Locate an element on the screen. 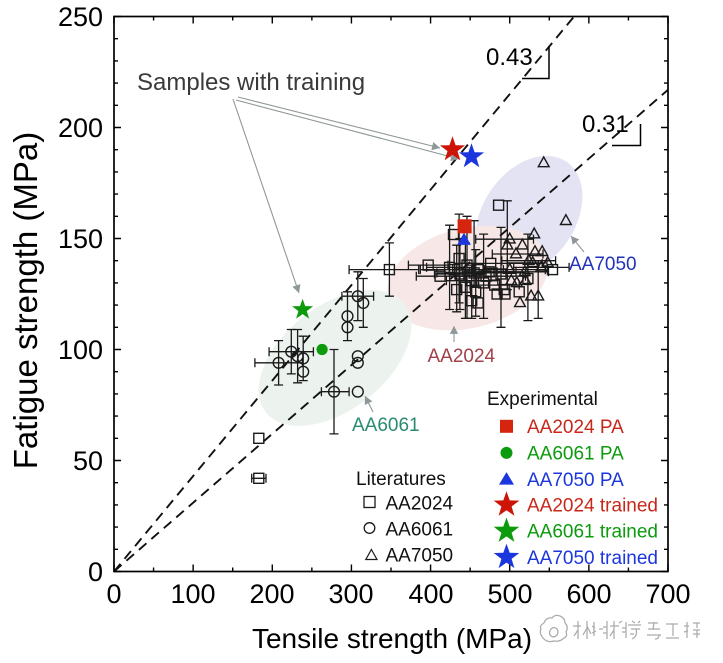  svg-text: AA6061 trained is located at coordinates (592, 532).